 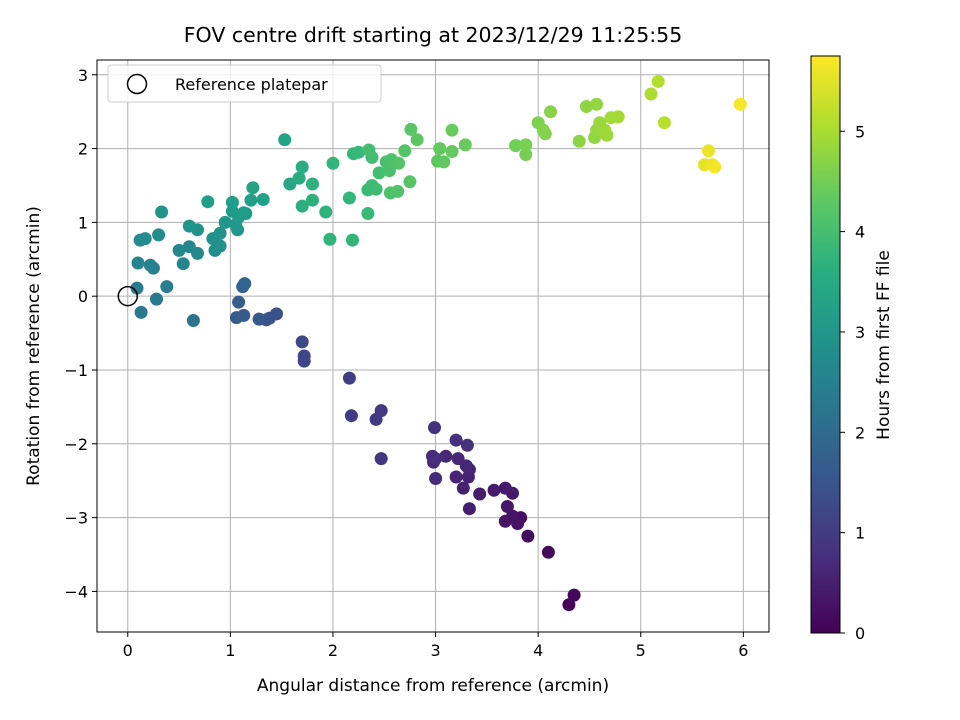 I want to click on legend-marker-icon, so click(x=137, y=84).